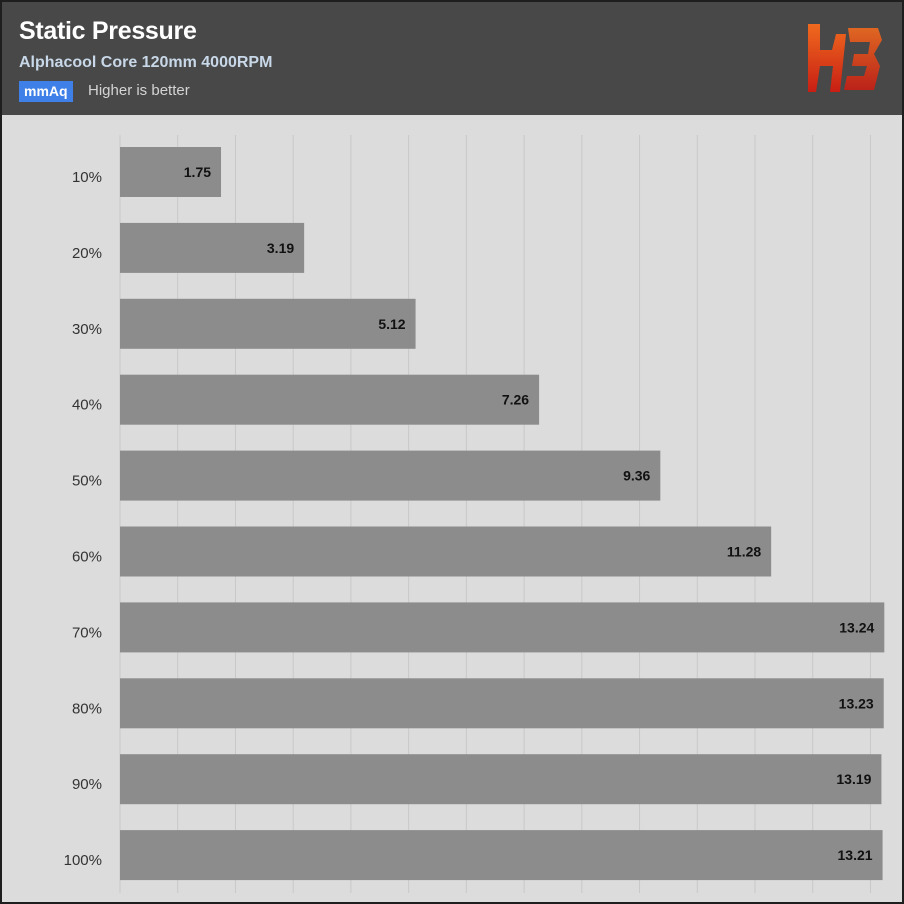 This screenshot has height=904, width=904. Describe the element at coordinates (853, 779) in the screenshot. I see `bar-value-label: 13.19` at that location.